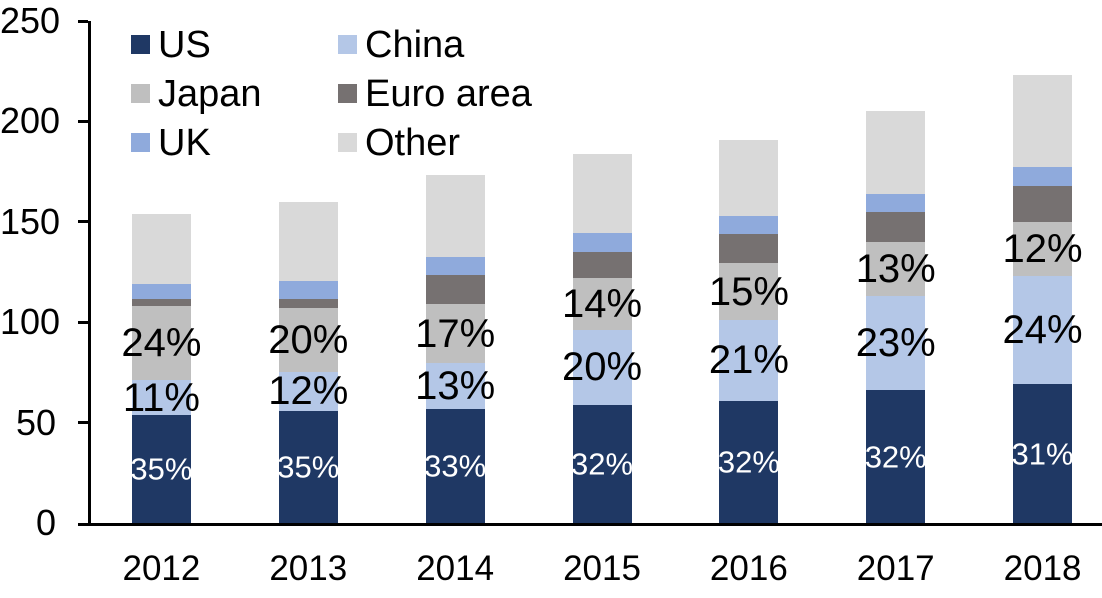 This screenshot has height=598, width=1102. I want to click on y-tick-label: 200, so click(30, 121).